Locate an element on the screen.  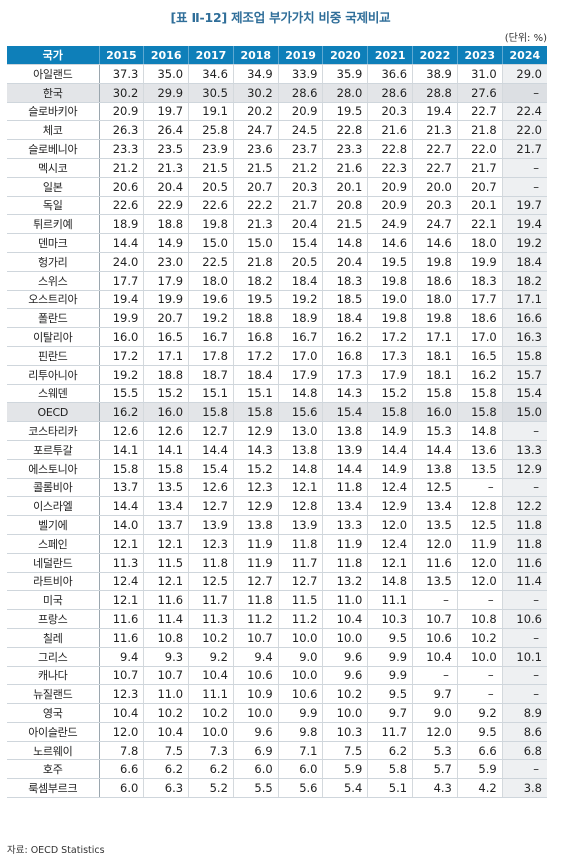
value-cell: 23.9 is located at coordinates (211, 149).